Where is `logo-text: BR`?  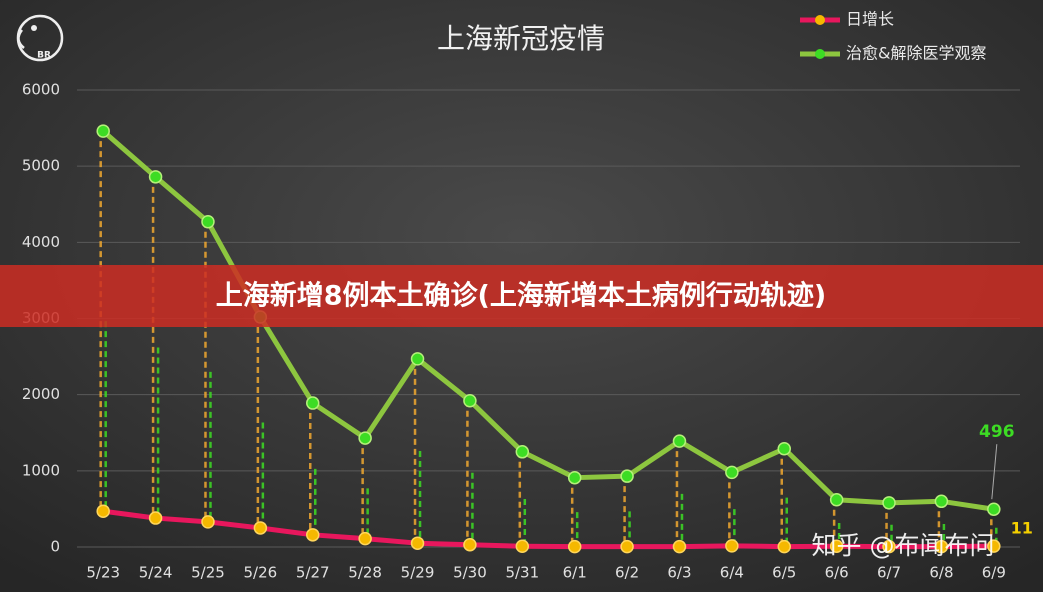 logo-text: BR is located at coordinates (44, 56).